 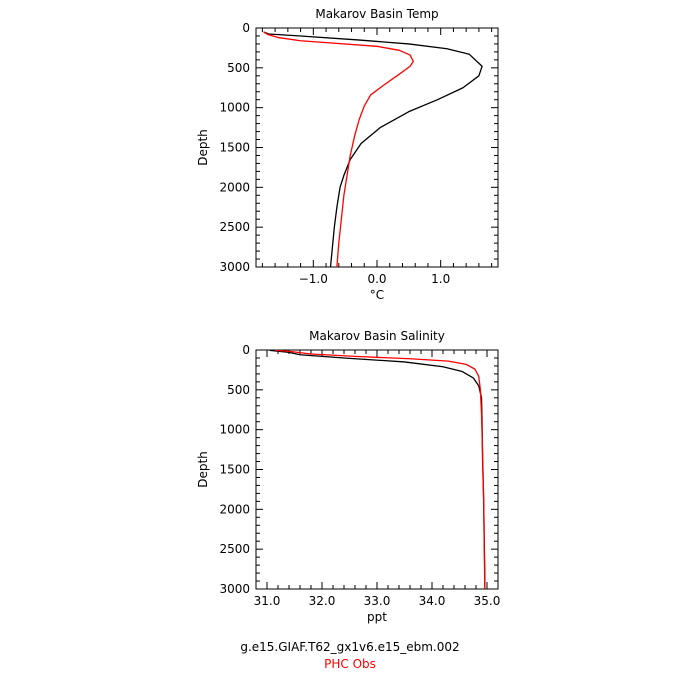 I want to click on legend-obs-label: PHC Obs, so click(x=350, y=664).